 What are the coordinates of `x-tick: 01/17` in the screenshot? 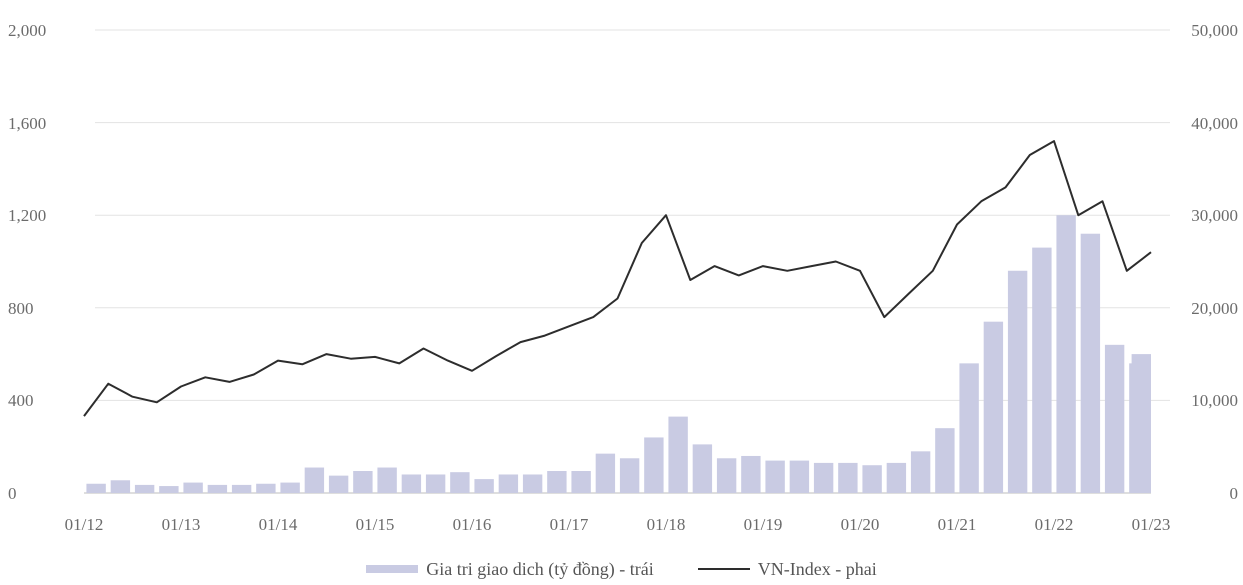 It's located at (569, 524).